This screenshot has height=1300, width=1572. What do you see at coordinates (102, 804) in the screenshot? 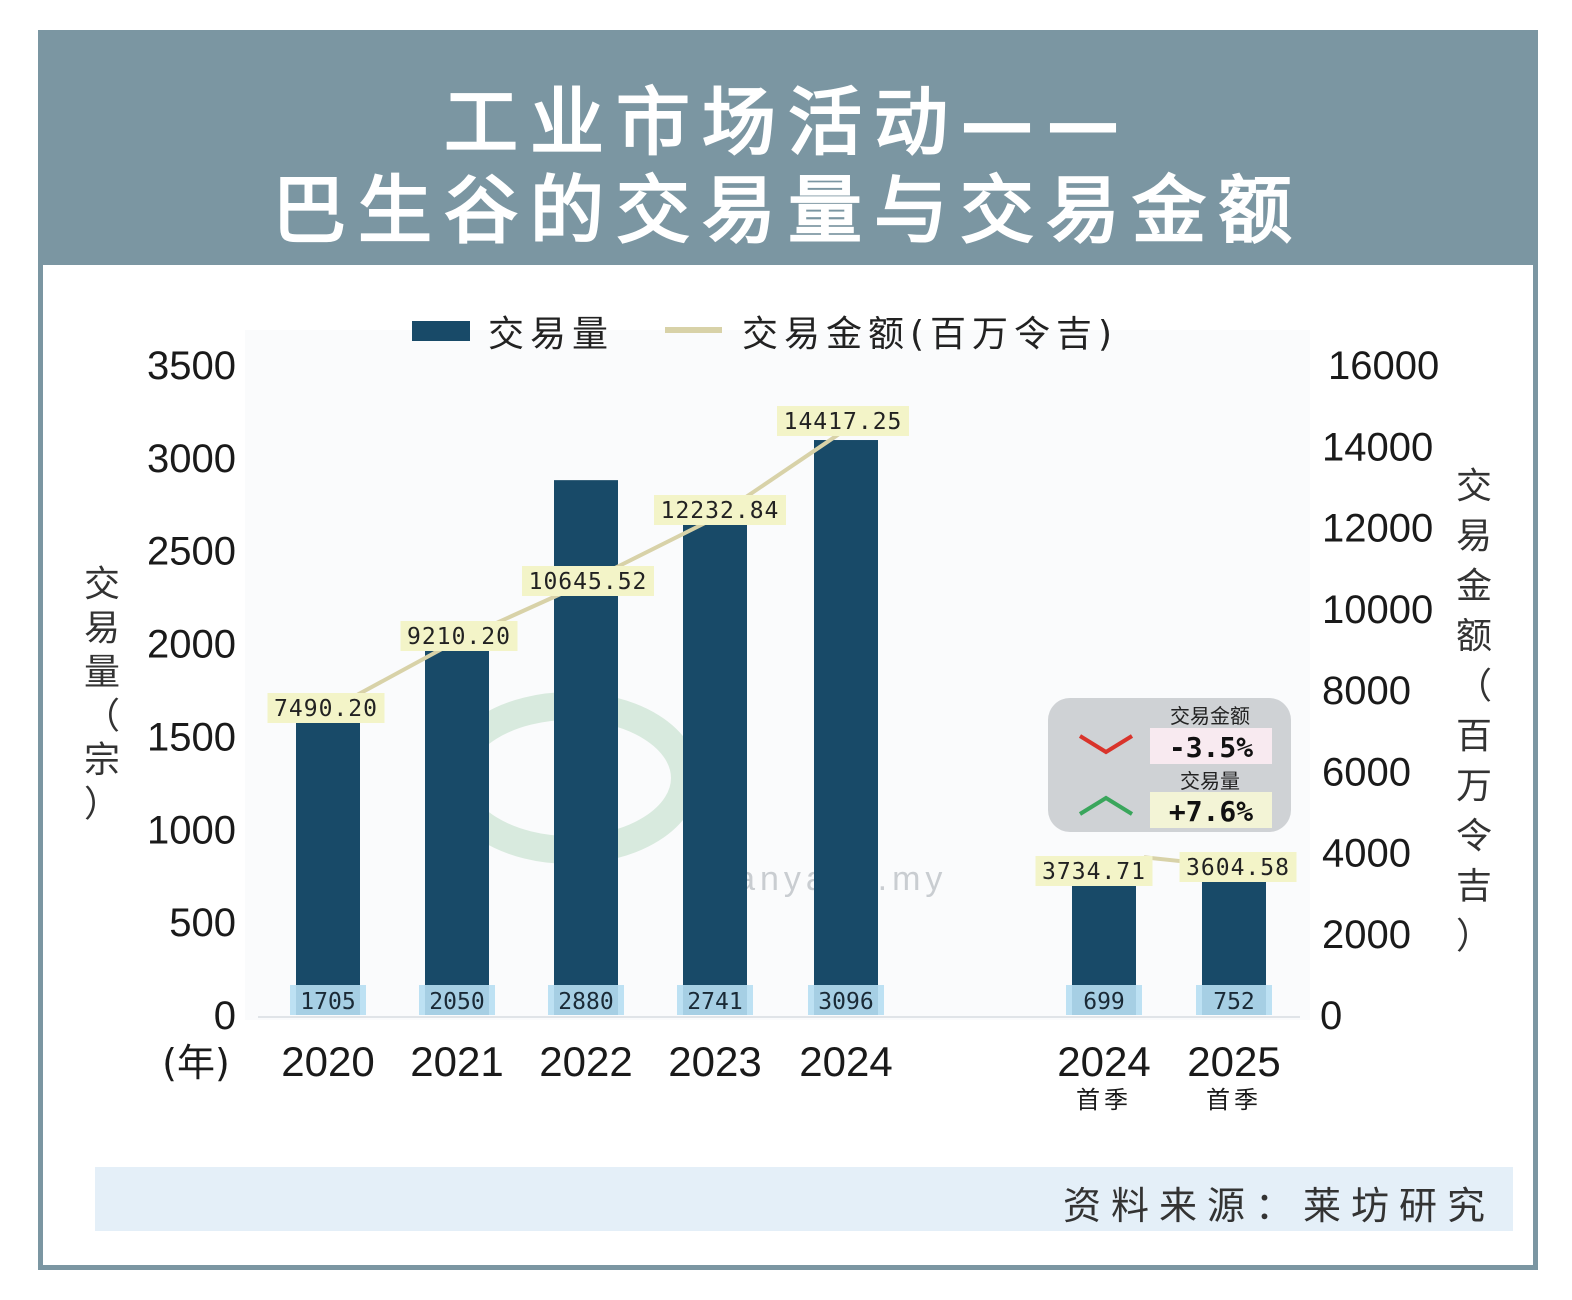
I see `y-left-label-char-5: ）` at bounding box center [102, 804].